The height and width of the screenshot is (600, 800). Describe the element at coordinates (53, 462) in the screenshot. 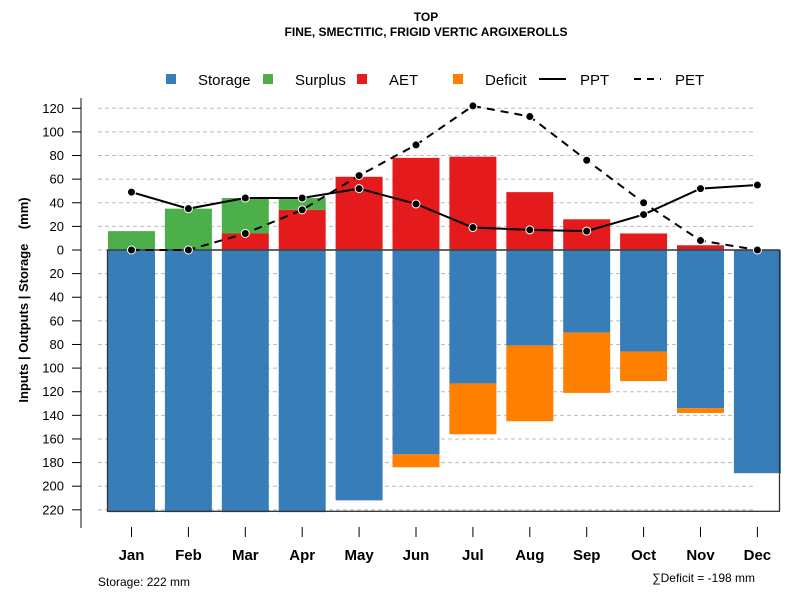

I see `y-tick-label: 180` at that location.